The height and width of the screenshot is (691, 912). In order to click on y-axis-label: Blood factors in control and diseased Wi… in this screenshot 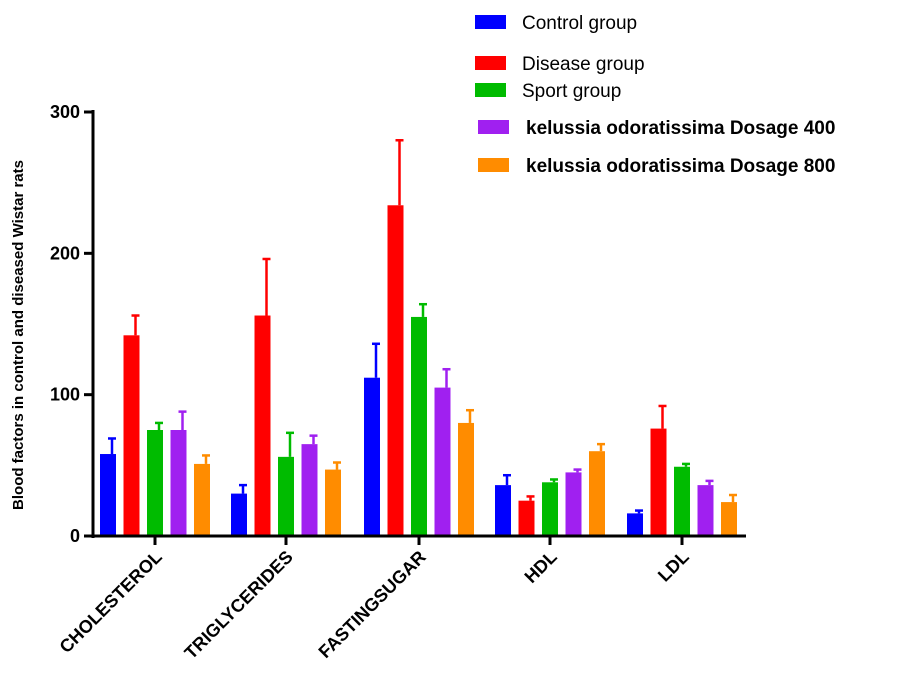, I will do `click(18, 335)`.